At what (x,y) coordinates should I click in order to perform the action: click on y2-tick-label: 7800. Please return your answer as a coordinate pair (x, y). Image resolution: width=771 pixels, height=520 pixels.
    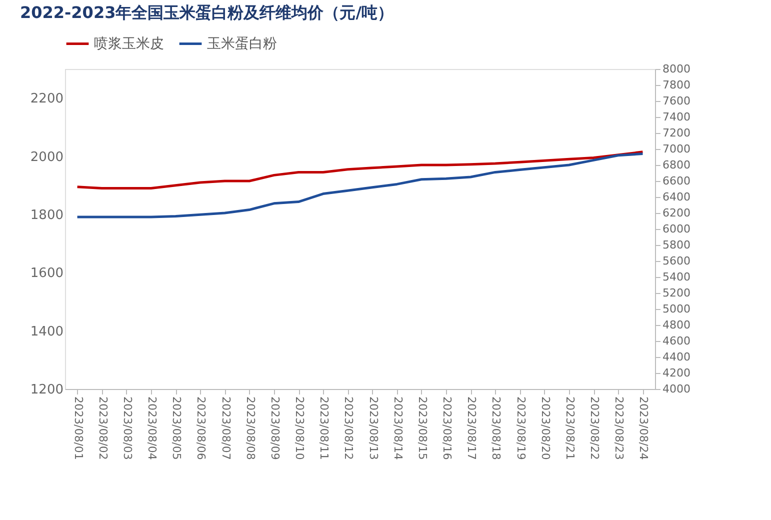
    Looking at the image, I should click on (676, 85).